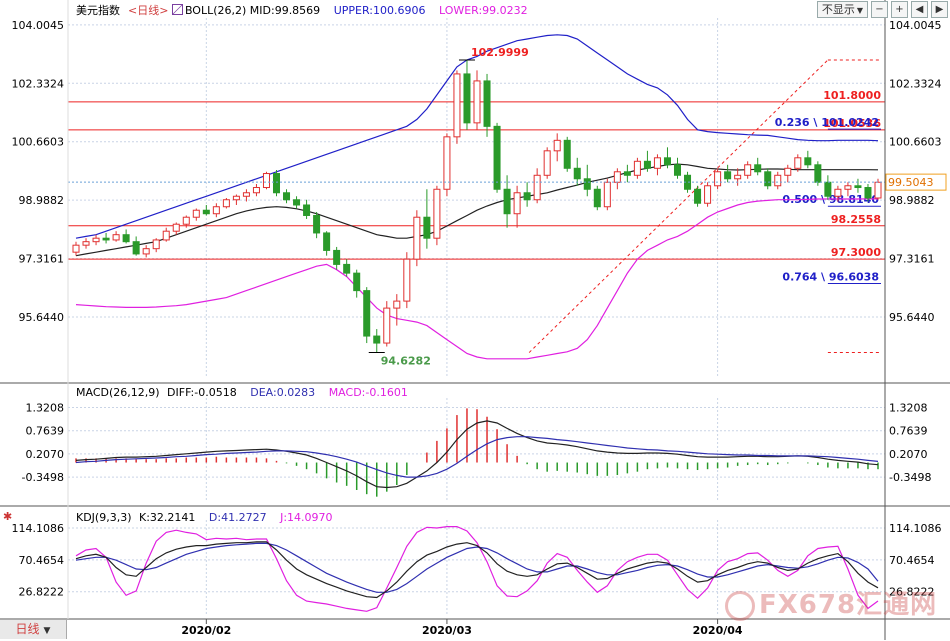  I want to click on price-y-tick-right: 95.6440, so click(912, 317).